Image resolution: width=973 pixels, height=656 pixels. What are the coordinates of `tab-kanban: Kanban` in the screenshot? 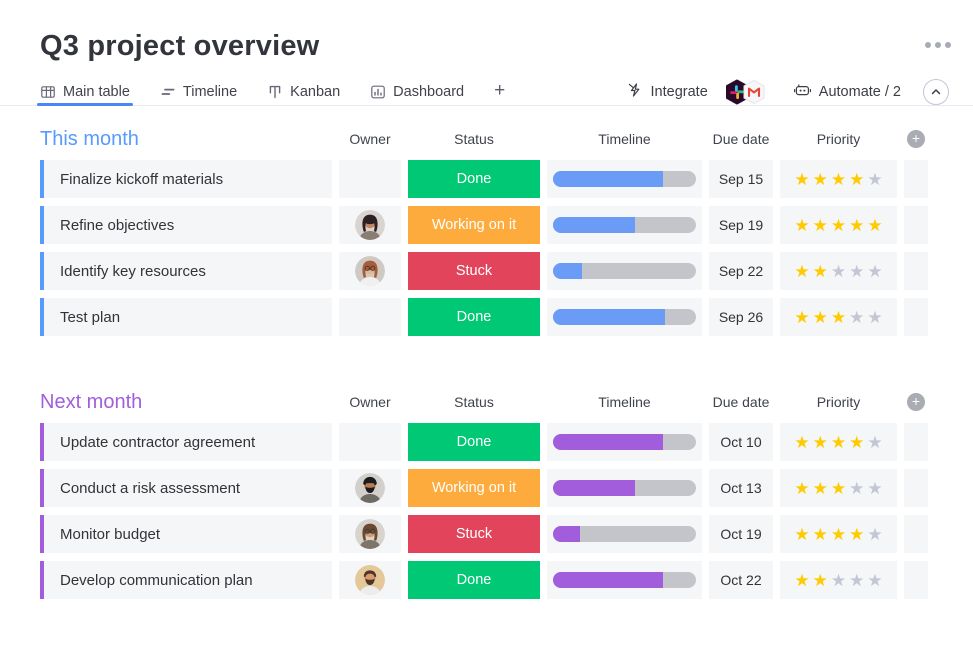 It's located at (303, 91).